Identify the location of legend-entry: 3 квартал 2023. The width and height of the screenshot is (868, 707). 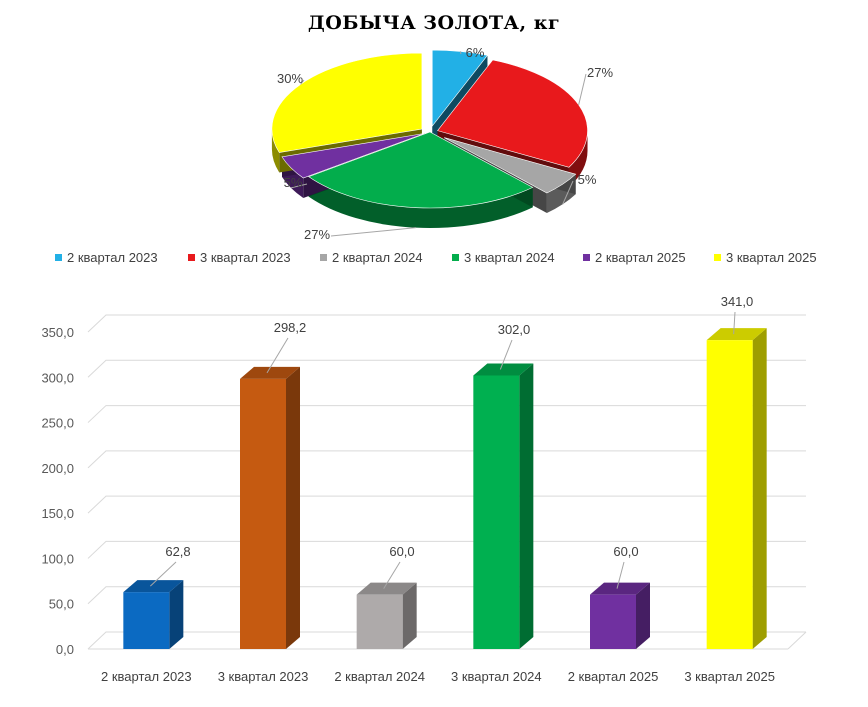
(245, 257).